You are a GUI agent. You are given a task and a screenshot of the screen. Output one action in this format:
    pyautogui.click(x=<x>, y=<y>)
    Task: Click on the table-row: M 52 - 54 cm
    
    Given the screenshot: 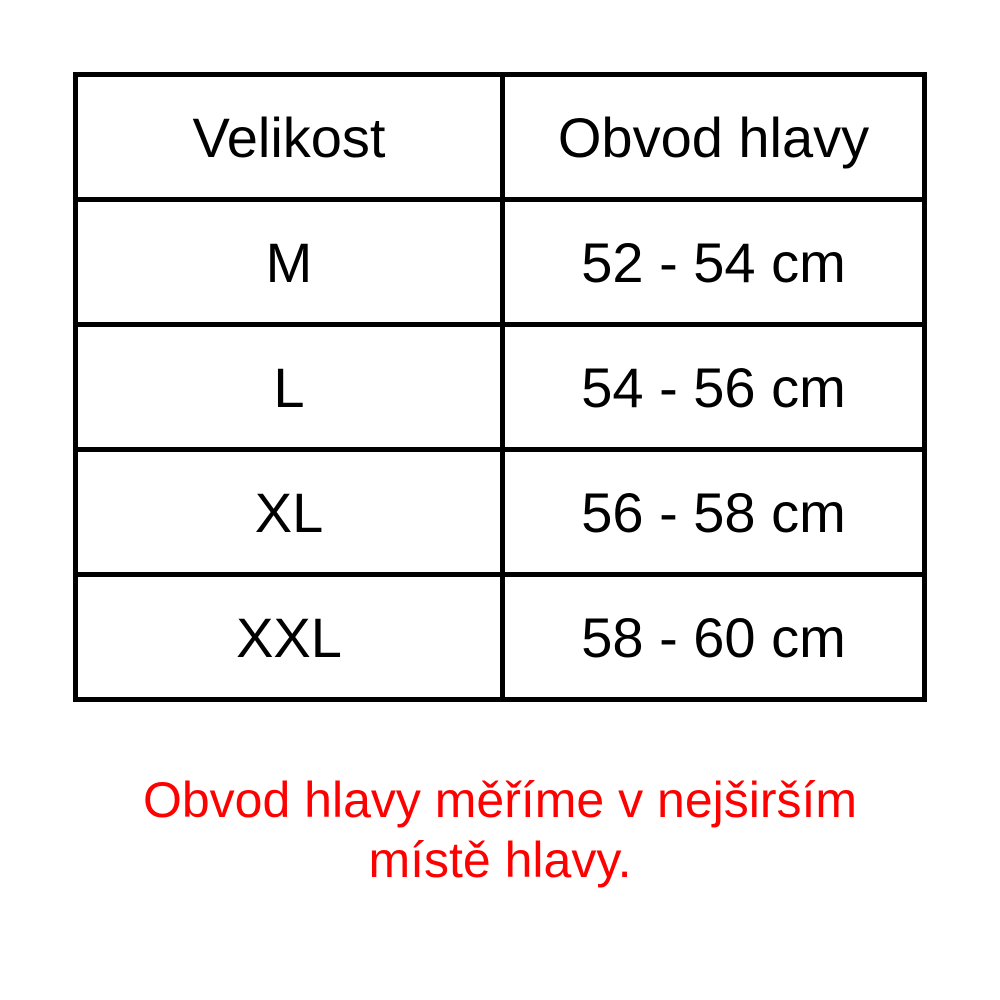 What is the action you would take?
    pyautogui.click(x=500, y=262)
    